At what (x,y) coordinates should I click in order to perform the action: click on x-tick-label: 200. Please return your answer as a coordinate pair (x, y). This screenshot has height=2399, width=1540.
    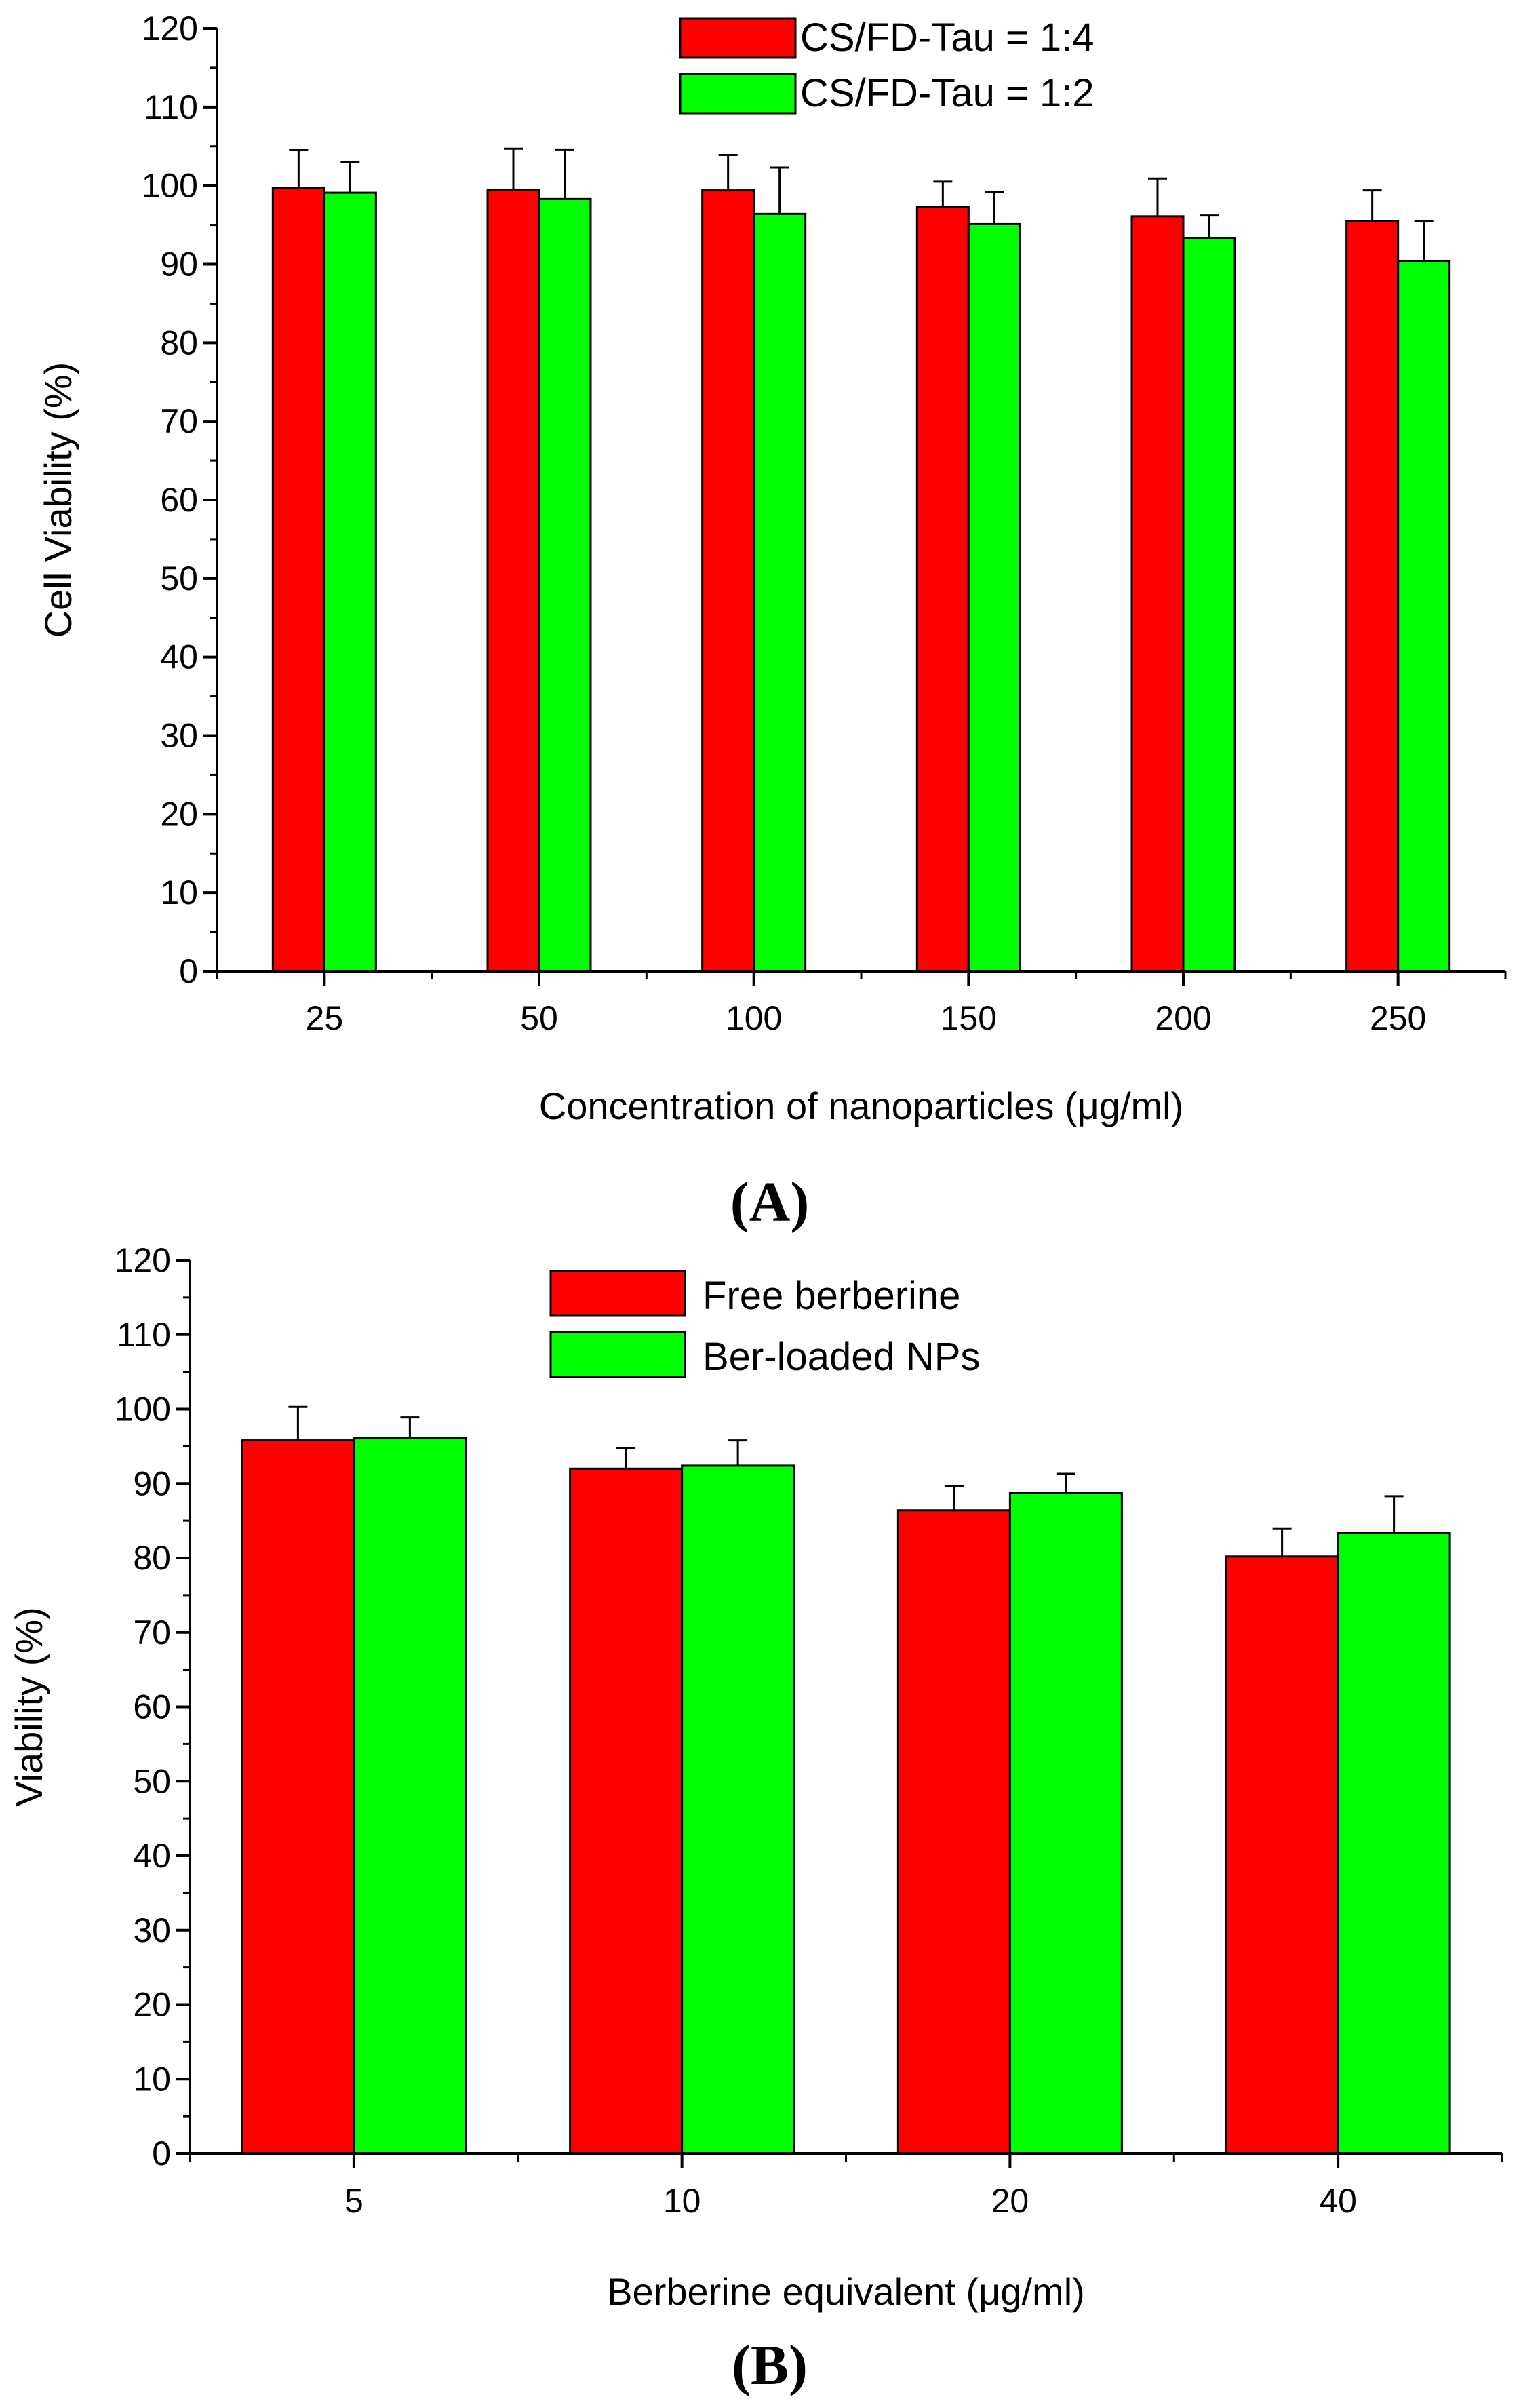
    Looking at the image, I should click on (1183, 1018).